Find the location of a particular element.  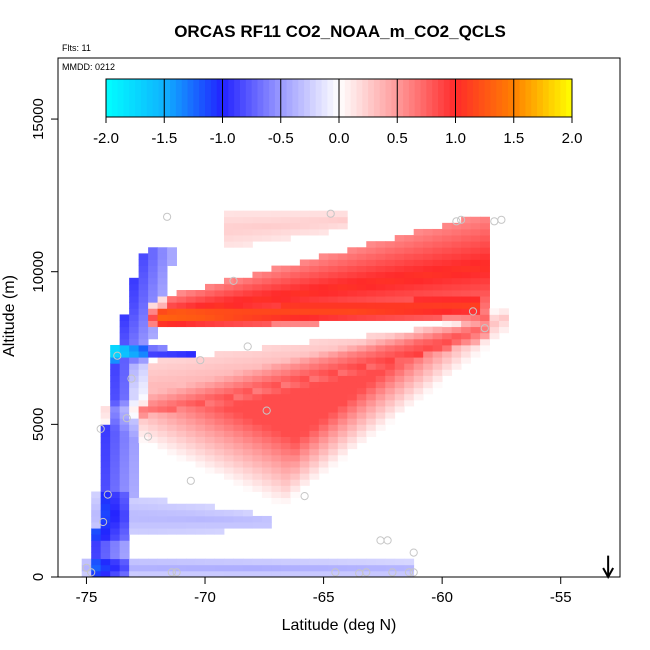

colorbar: -2.0 -1.5 -1.0 -0.5 0.0 0.5 1.0 1.5 2.0 is located at coordinates (337, 112).